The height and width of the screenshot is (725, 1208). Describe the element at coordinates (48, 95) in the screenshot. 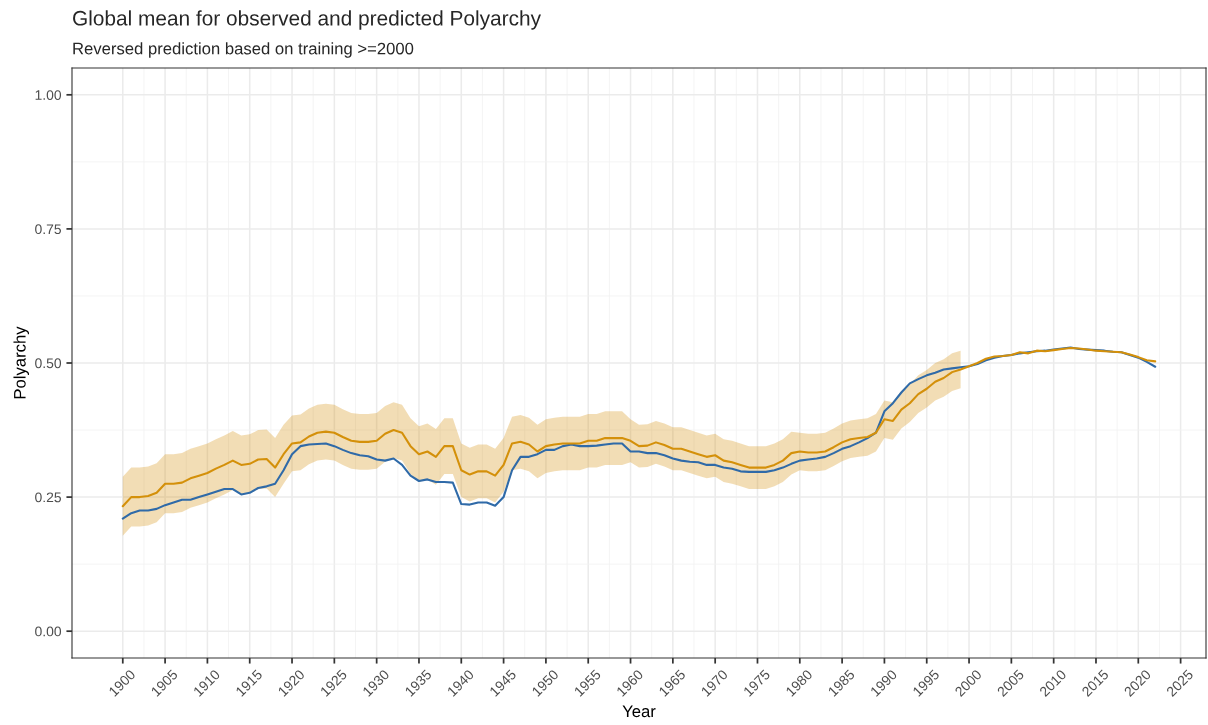

I see `y-tick-label: 1.00` at that location.